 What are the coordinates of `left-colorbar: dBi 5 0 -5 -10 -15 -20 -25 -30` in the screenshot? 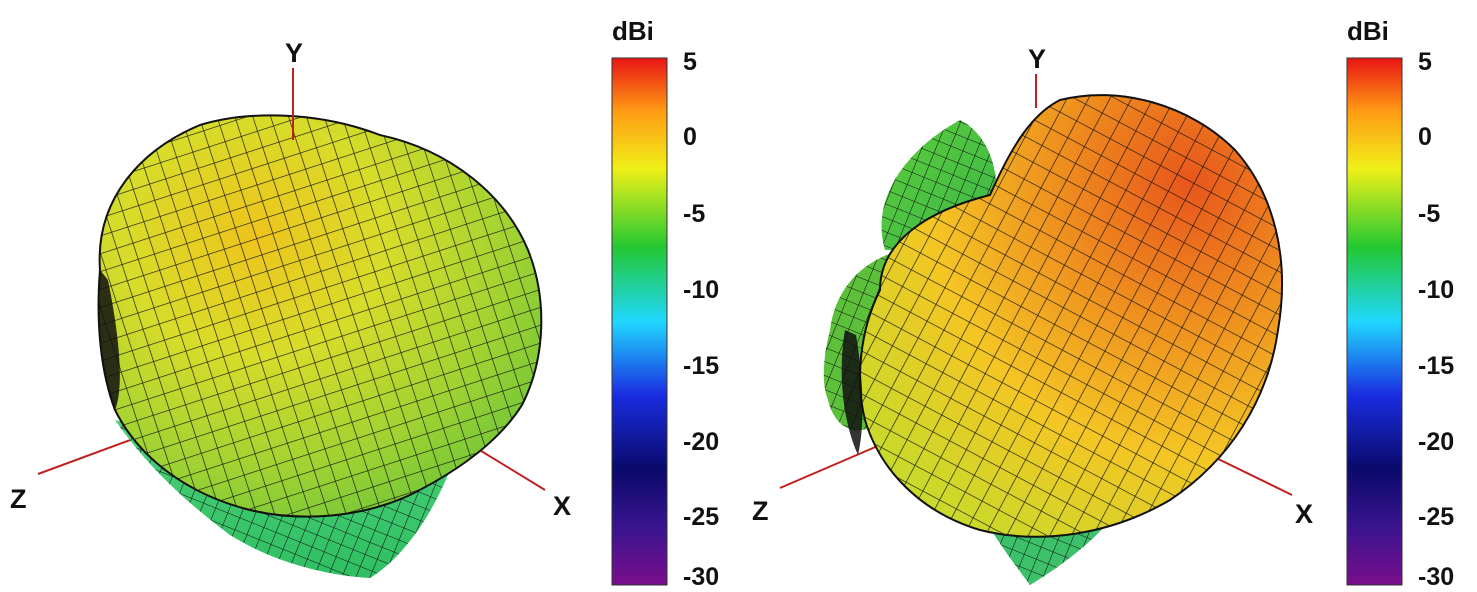 It's located at (665, 303).